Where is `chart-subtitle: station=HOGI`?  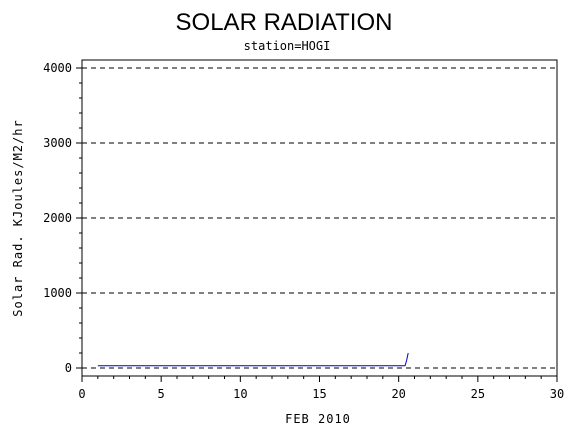 chart-subtitle: station=HOGI is located at coordinates (287, 46).